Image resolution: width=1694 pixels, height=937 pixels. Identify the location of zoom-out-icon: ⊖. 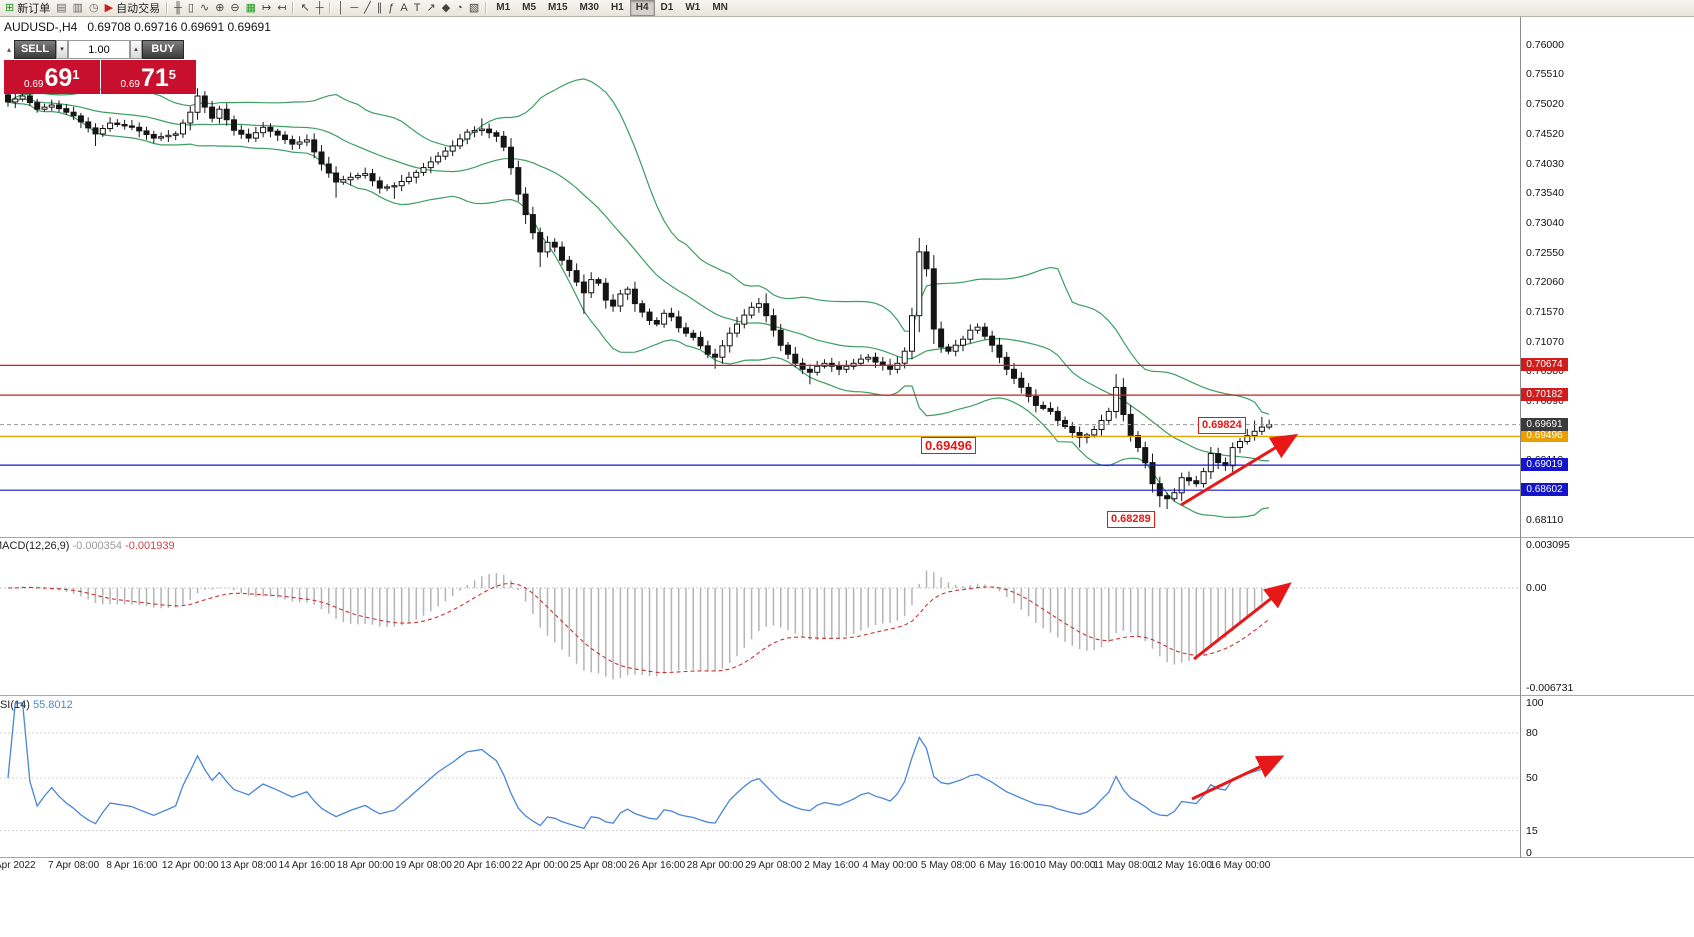
(235, 7).